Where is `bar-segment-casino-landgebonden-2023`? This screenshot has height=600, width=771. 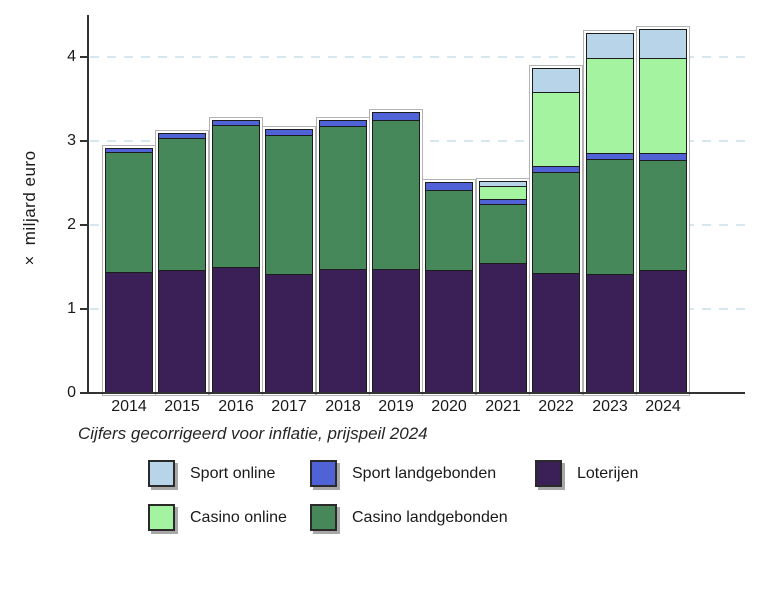 bar-segment-casino-landgebonden-2023 is located at coordinates (610, 216).